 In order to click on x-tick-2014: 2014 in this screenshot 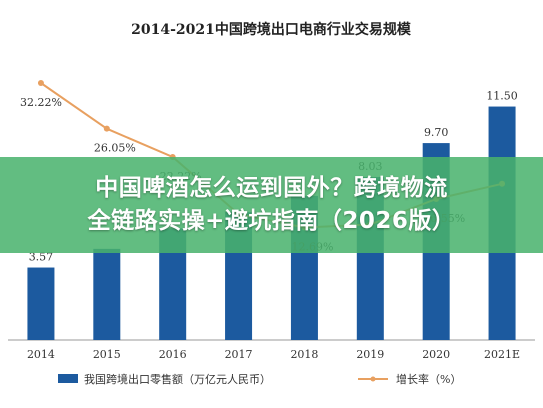, I will do `click(41, 354)`.